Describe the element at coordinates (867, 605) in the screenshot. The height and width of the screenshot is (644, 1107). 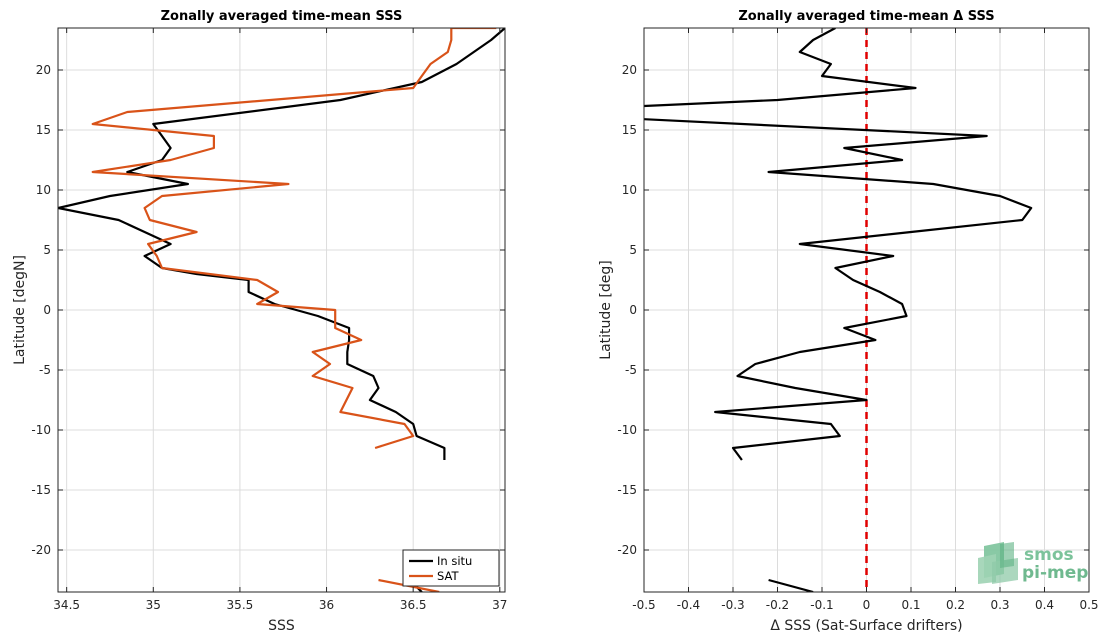
I see `right-x-tick-label: 0` at that location.